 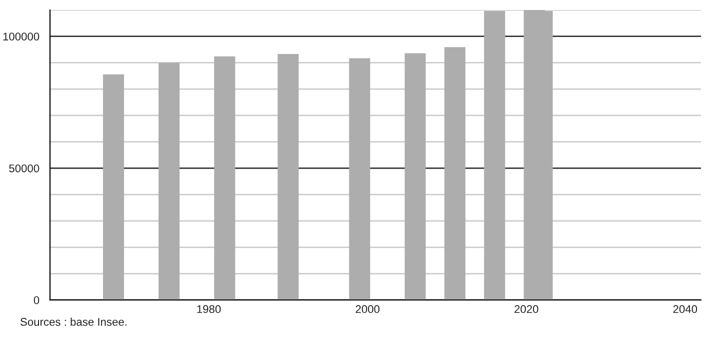 I want to click on y-tick-label: 0, so click(x=37, y=300).